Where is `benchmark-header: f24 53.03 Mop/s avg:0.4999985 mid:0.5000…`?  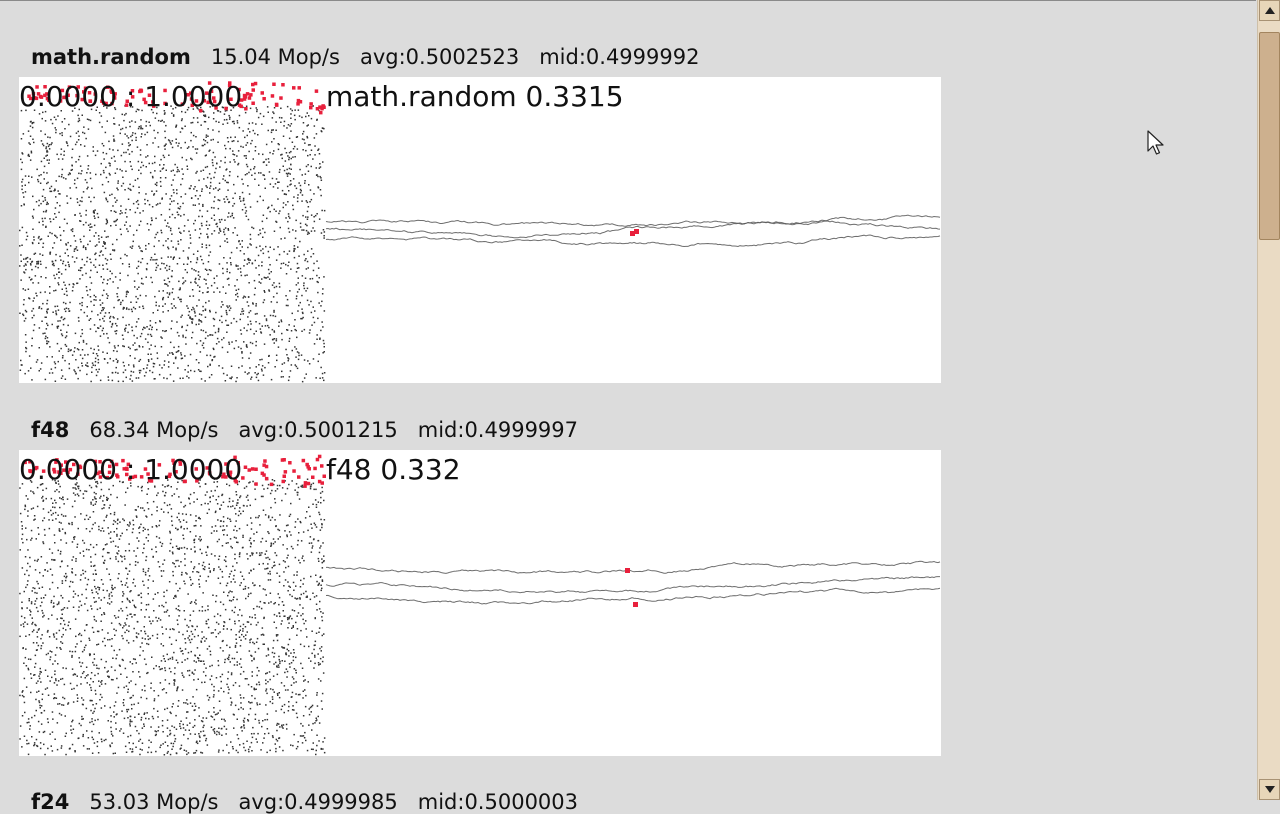 benchmark-header: f24 53.03 Mop/s avg:0.4999985 mid:0.5000… is located at coordinates (304, 802).